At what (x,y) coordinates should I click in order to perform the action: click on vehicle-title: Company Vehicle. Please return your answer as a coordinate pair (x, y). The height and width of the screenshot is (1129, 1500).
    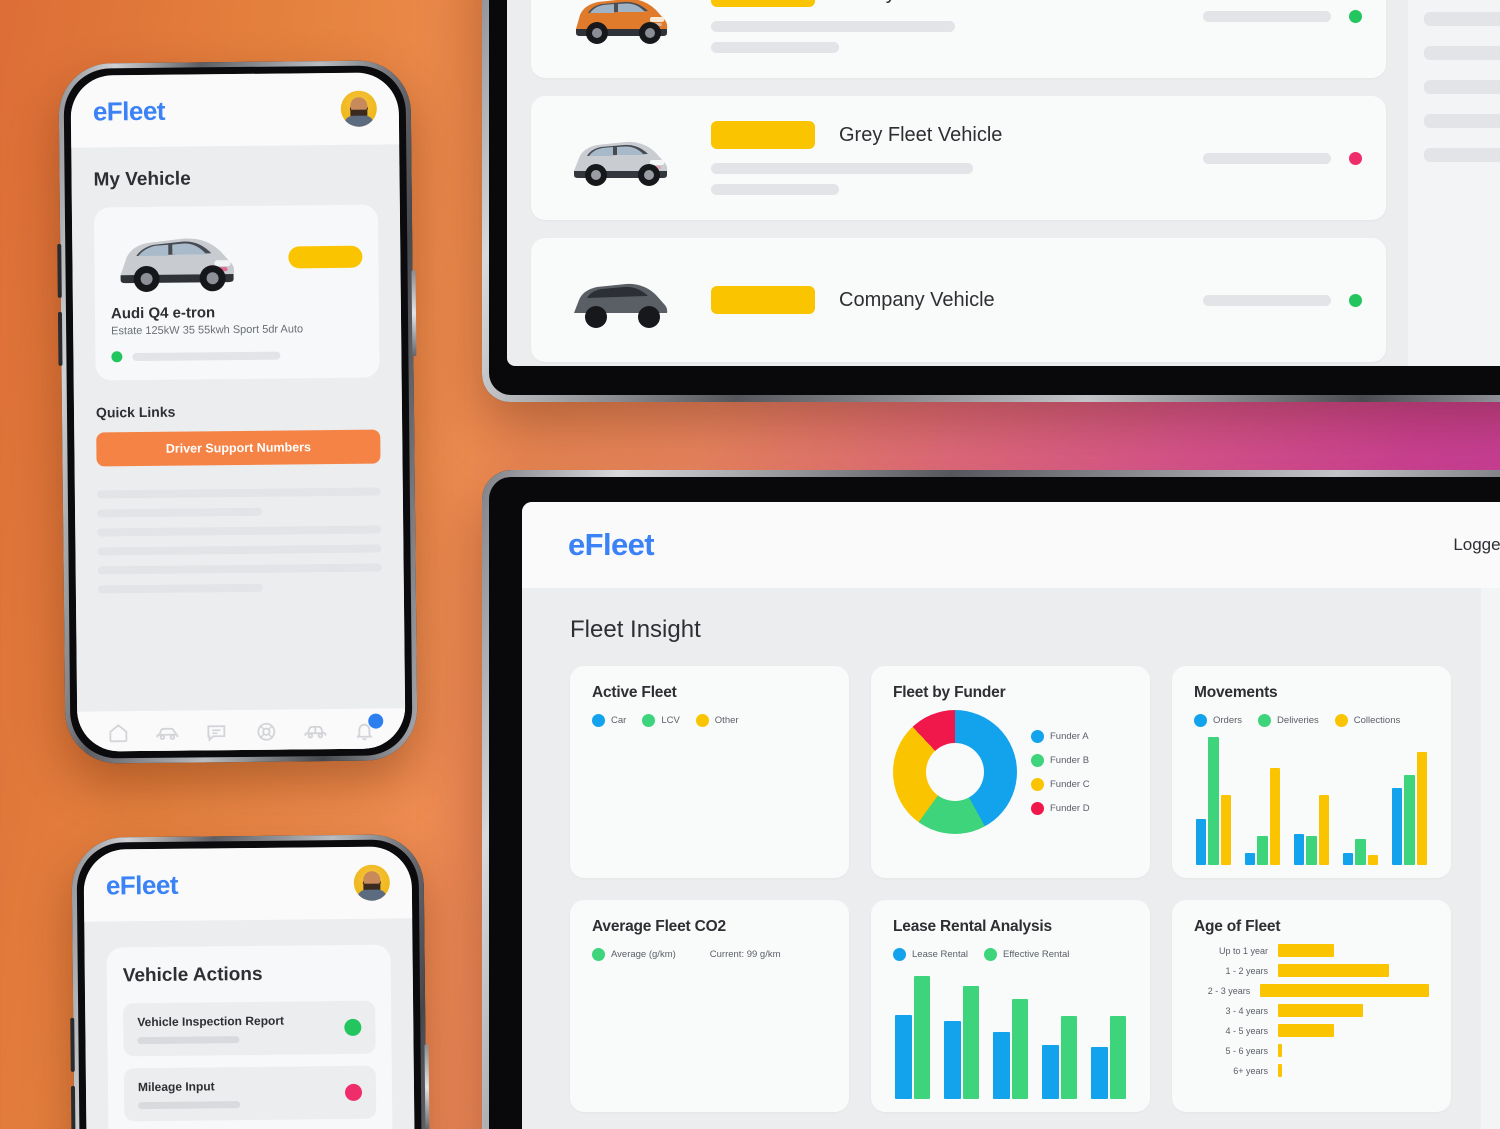
    Looking at the image, I should click on (917, 299).